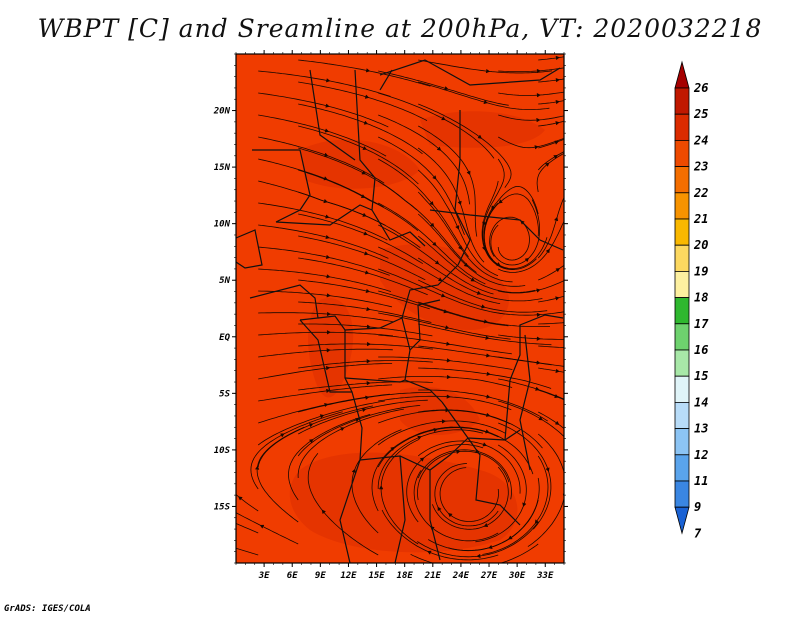 Image resolution: width=800 pixels, height=618 pixels. Describe the element at coordinates (700, 167) in the screenshot. I see `colorbar-label: 23` at that location.